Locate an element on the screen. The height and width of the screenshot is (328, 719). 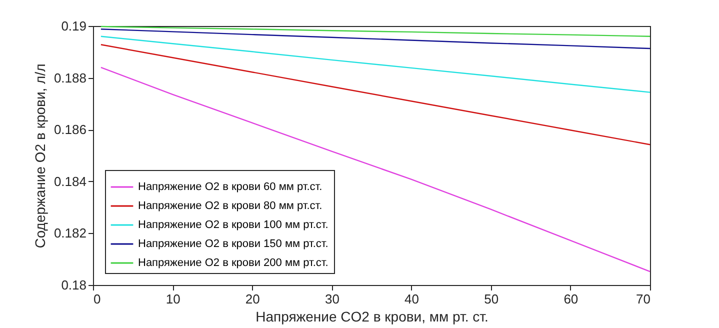
y-tick-label: 0.18 is located at coordinates (73, 285).